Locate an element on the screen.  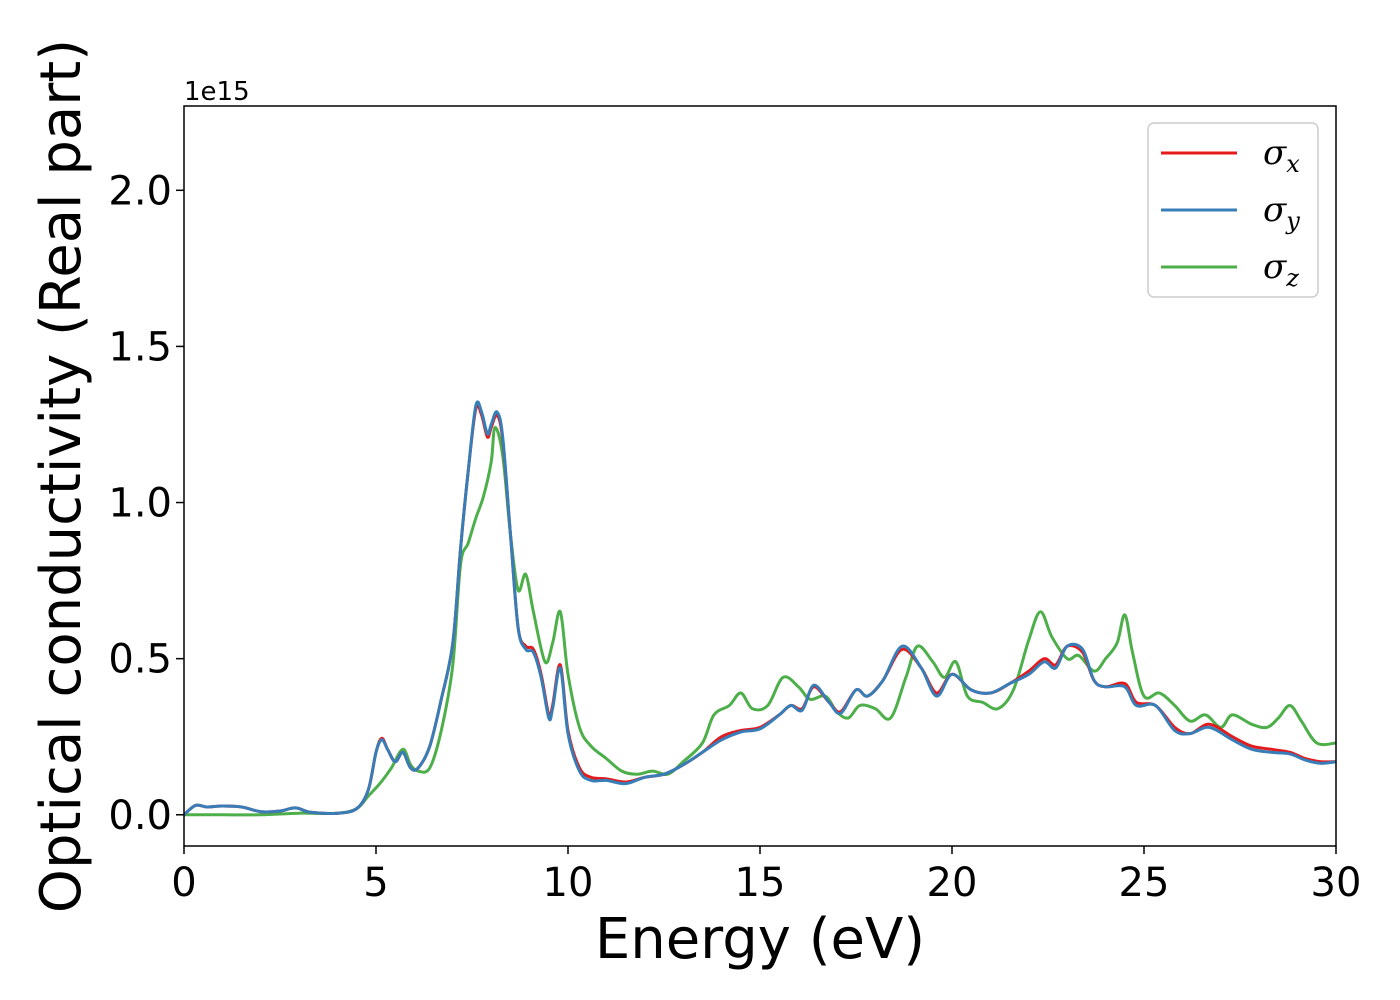
y-tick-label: 0.5 is located at coordinates (140, 660).